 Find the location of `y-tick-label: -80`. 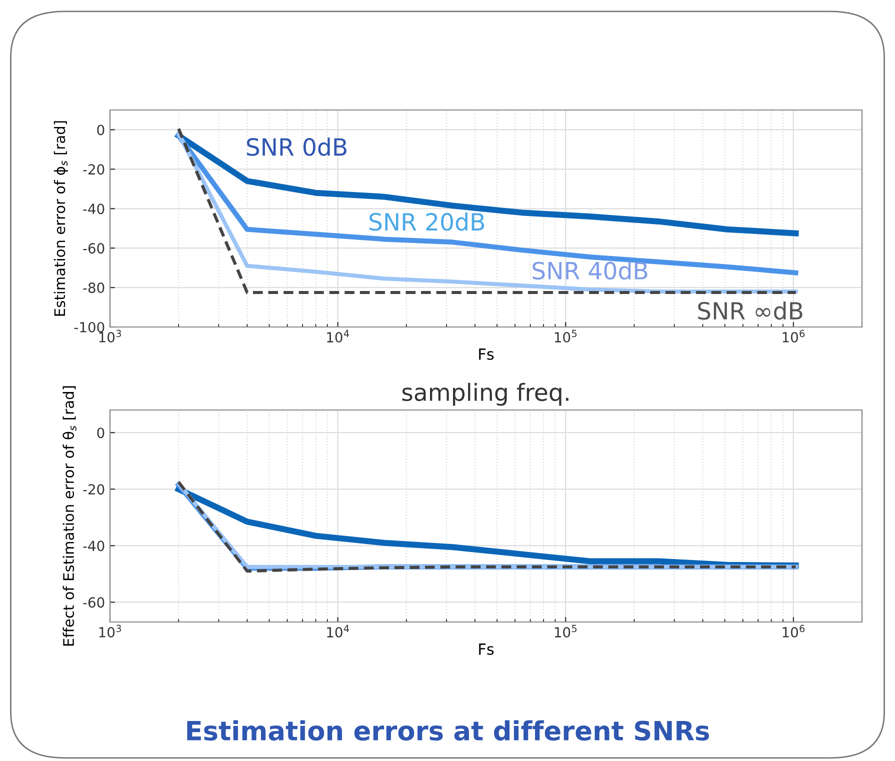

y-tick-label: -80 is located at coordinates (93, 288).